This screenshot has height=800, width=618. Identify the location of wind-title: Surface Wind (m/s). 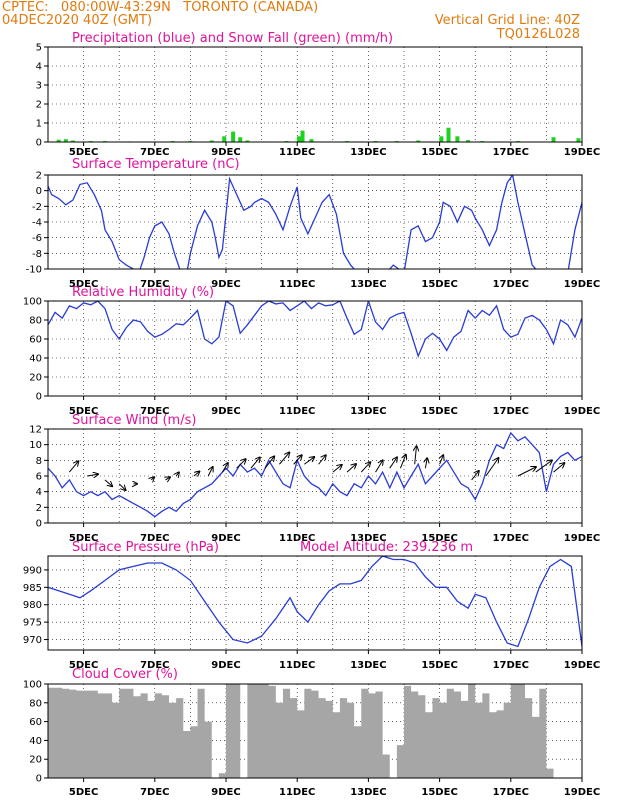
(134, 420).